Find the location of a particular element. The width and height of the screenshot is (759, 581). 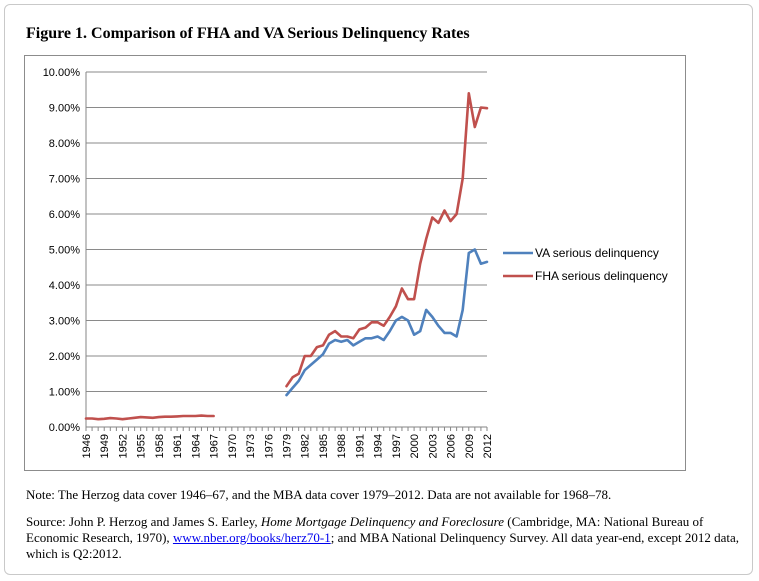

y-tick-label: 7.00% is located at coordinates (64, 180).